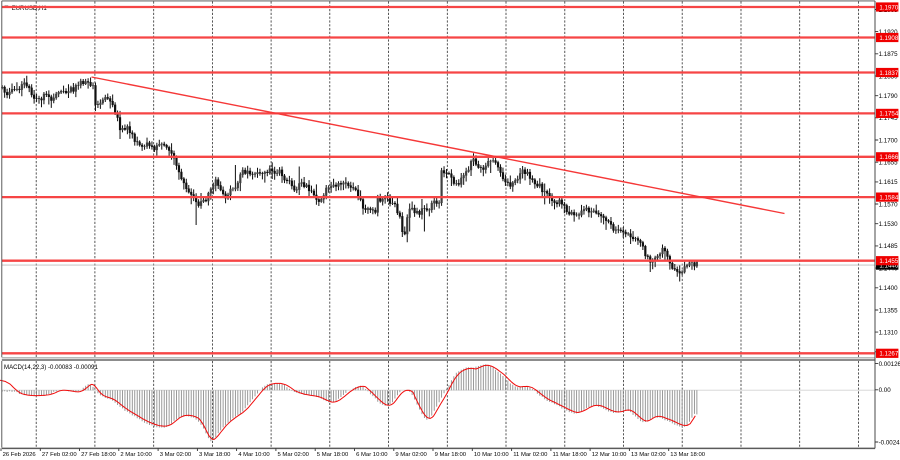 This screenshot has width=900, height=460. Describe the element at coordinates (491, 455) in the screenshot. I see `svg-text: 10 Mar 10:00` at that location.